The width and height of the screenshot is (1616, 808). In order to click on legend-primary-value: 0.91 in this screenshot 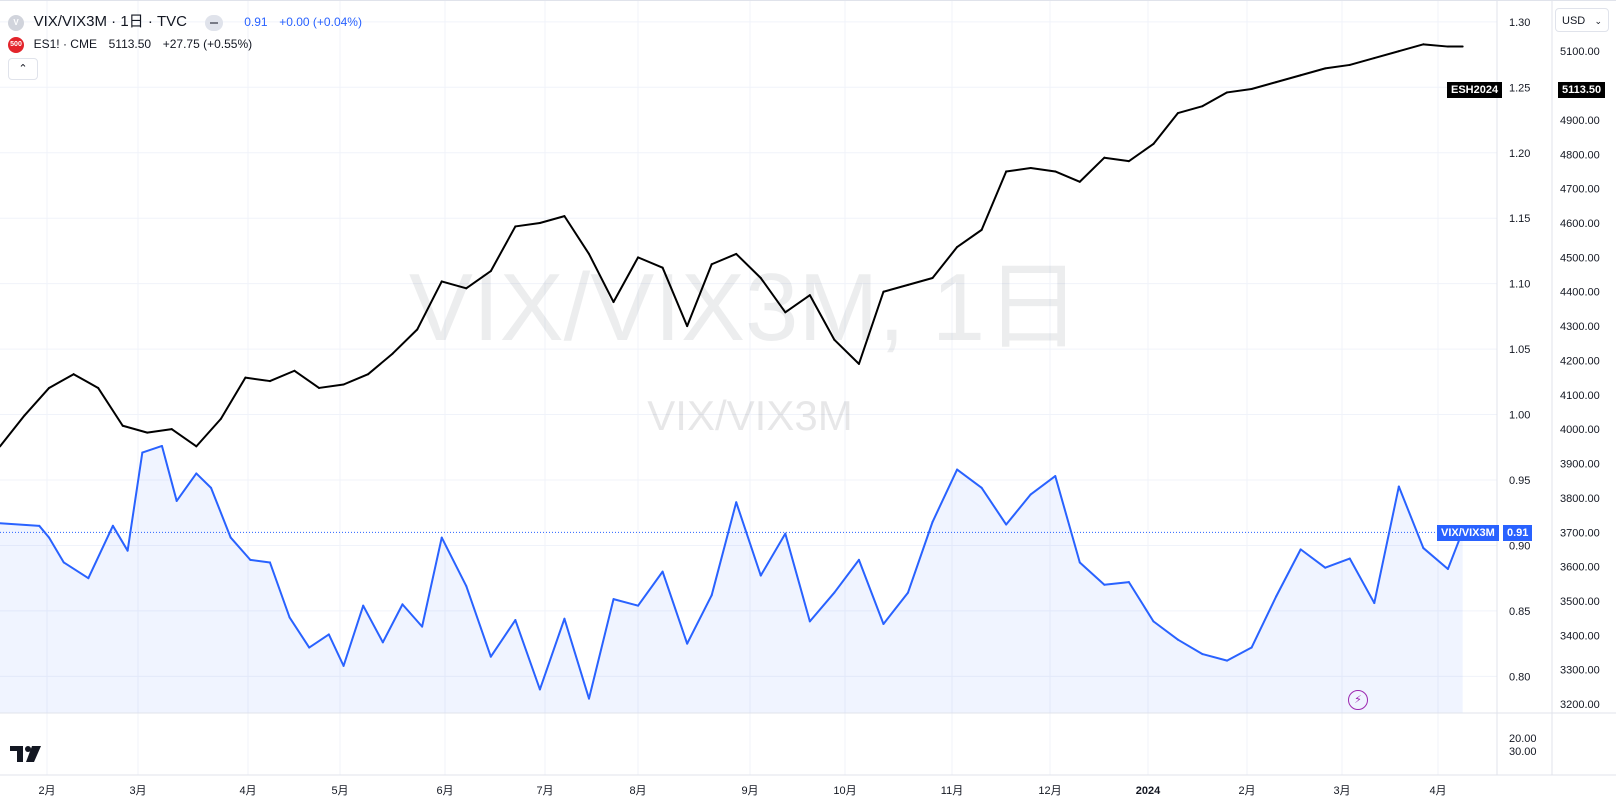, I will do `click(256, 22)`.